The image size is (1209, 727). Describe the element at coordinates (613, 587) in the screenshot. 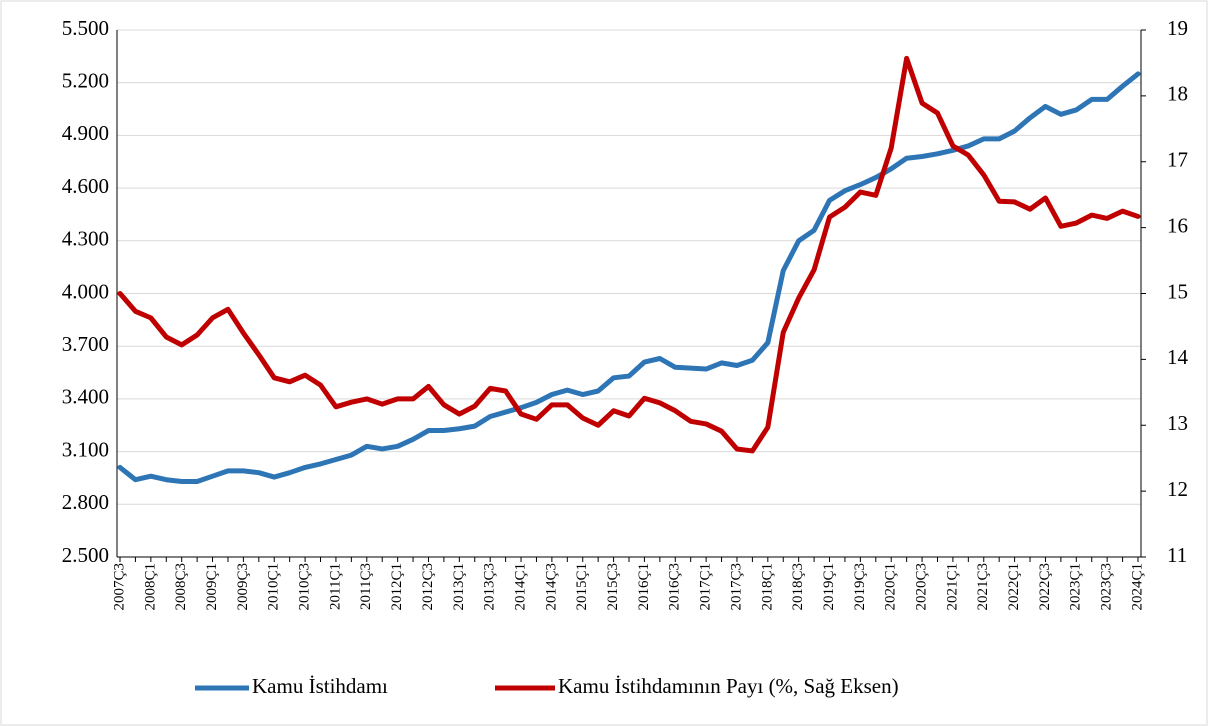

I see `x-tick-label: 2015Ç3` at that location.